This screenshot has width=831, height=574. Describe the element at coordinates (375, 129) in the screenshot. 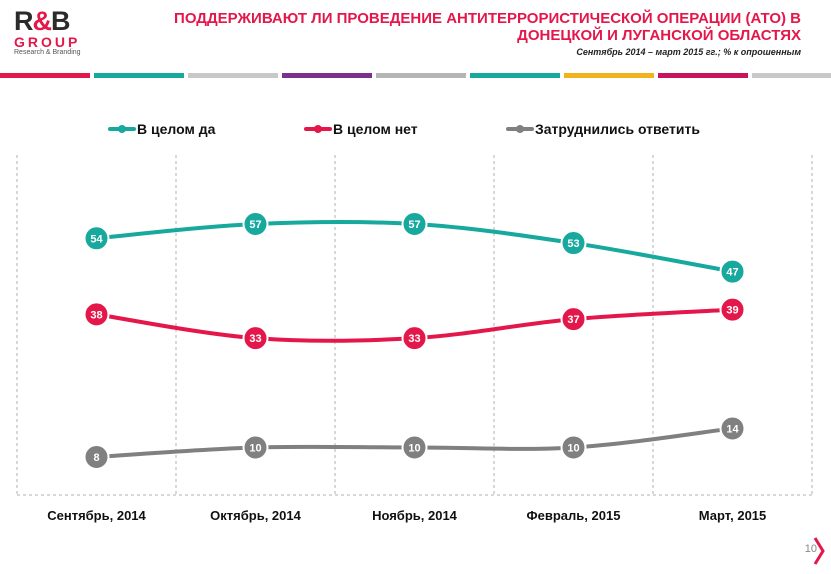

I see `legend-label: В целом нет` at that location.